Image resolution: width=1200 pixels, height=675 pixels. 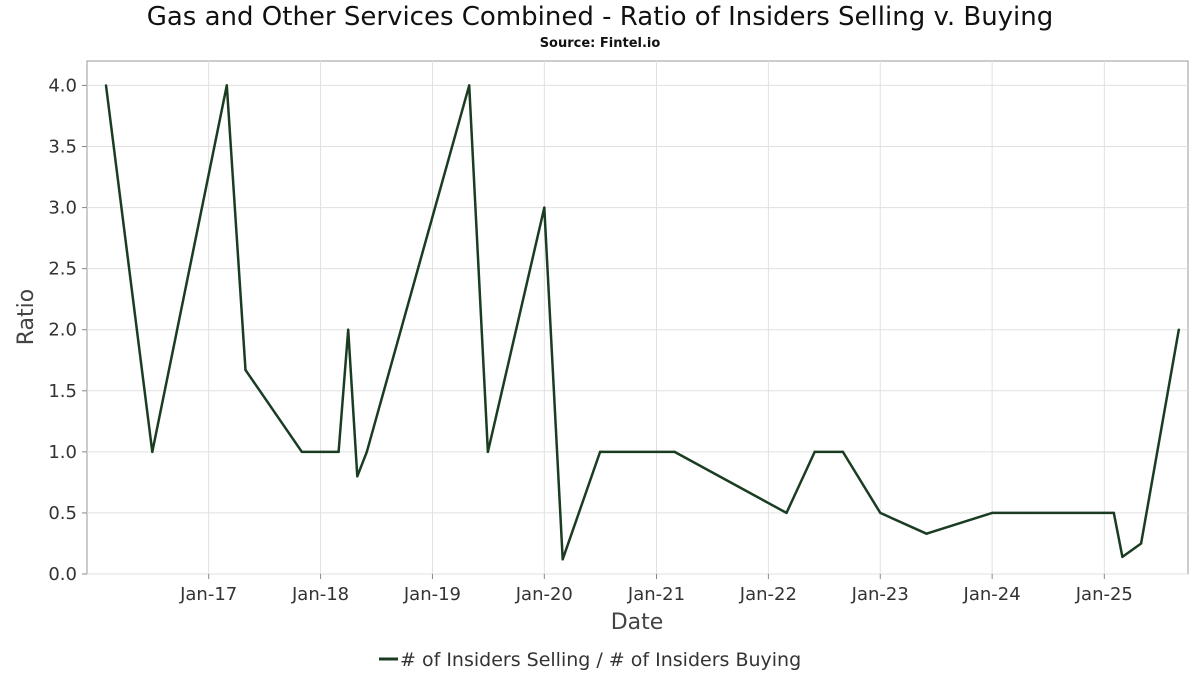 What do you see at coordinates (62, 574) in the screenshot?
I see `y-tick-label: 0.0` at bounding box center [62, 574].